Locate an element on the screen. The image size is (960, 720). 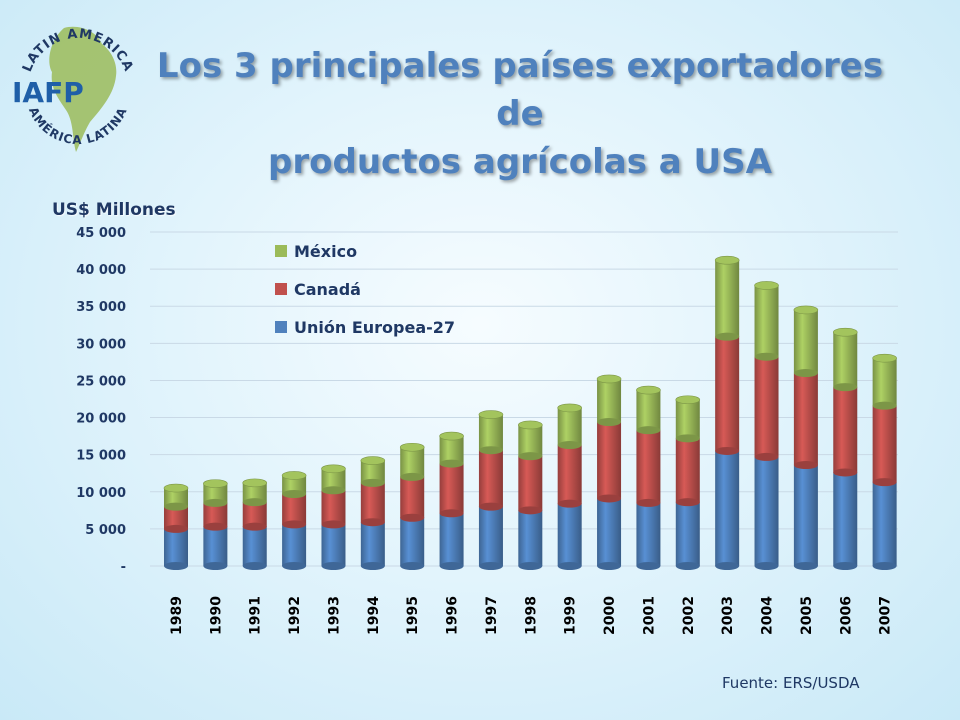
y-tick-label: 30 000 is located at coordinates (101, 344).